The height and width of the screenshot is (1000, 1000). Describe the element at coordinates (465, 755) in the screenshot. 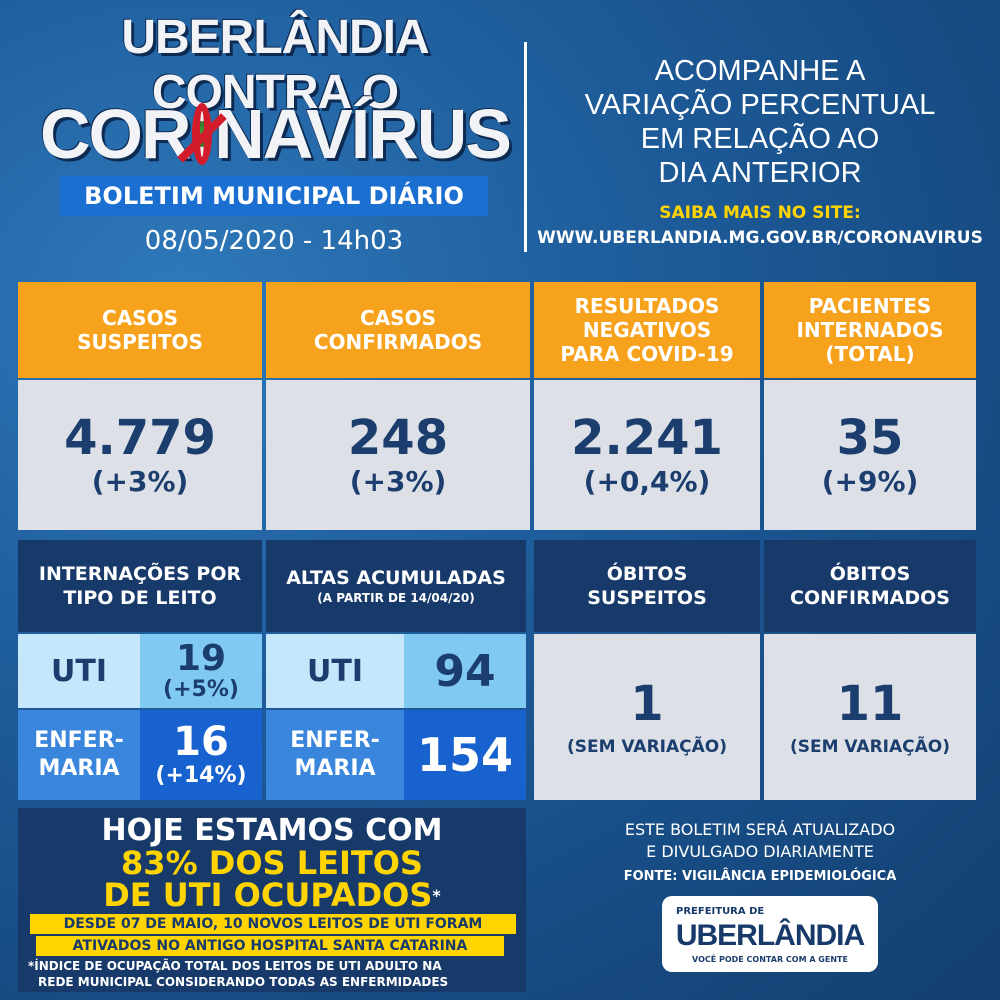

I see `altas-enf-value: 154` at that location.